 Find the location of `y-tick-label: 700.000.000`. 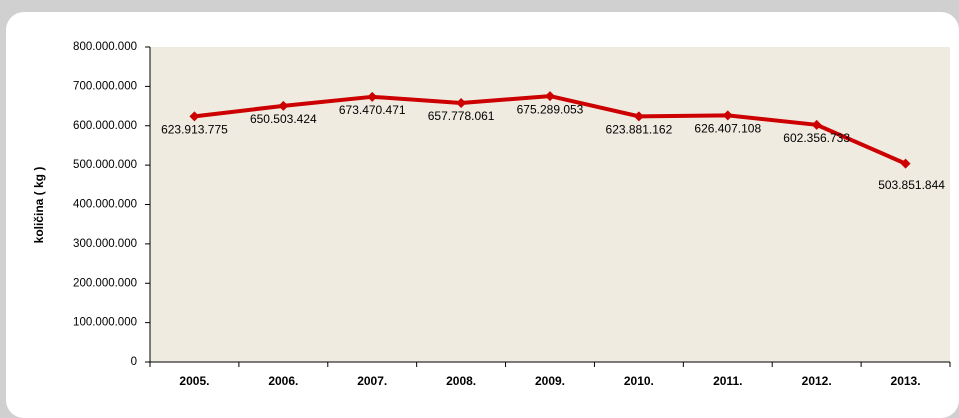

y-tick-label: 700.000.000 is located at coordinates (105, 86).